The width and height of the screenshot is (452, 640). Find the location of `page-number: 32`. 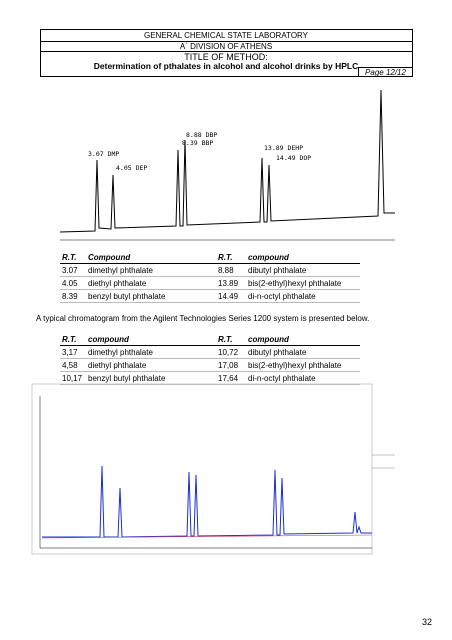

page-number: 32 is located at coordinates (427, 622).